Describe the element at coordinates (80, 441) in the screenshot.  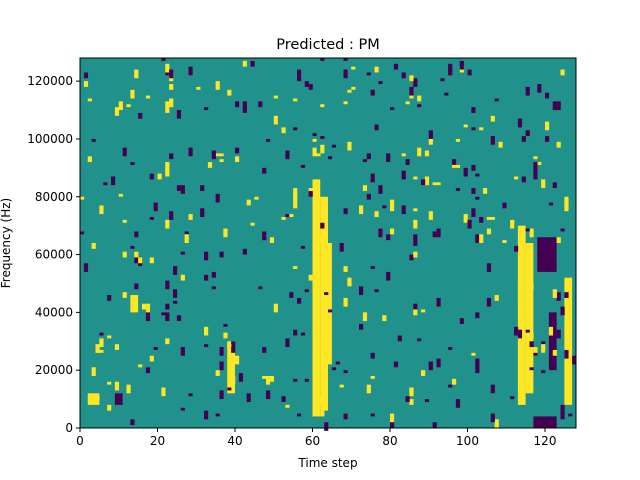
I see `x-tick-label: 0` at that location.